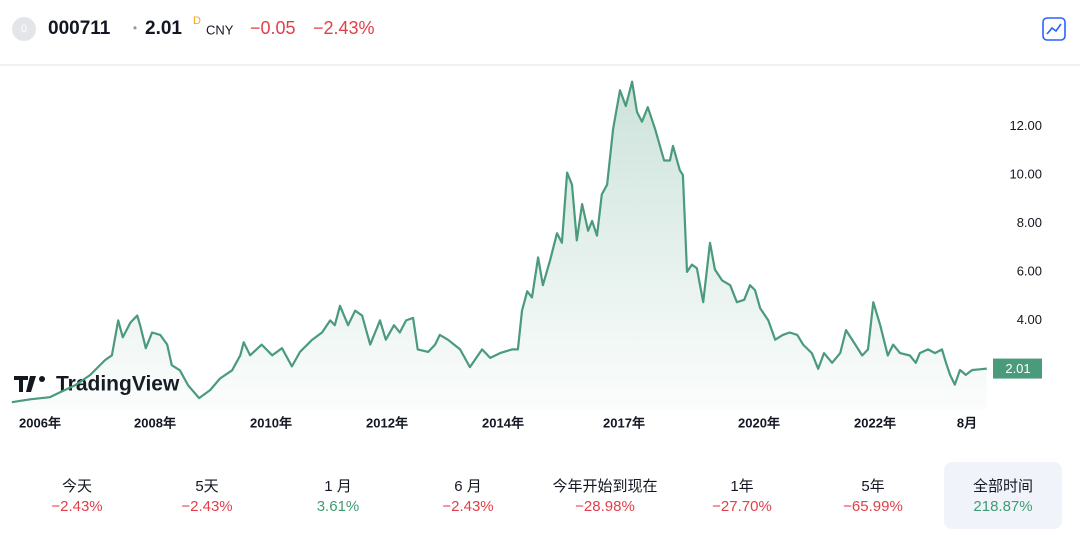 This screenshot has width=1080, height=540. What do you see at coordinates (206, 486) in the screenshot?
I see `period-label: 5天` at bounding box center [206, 486].